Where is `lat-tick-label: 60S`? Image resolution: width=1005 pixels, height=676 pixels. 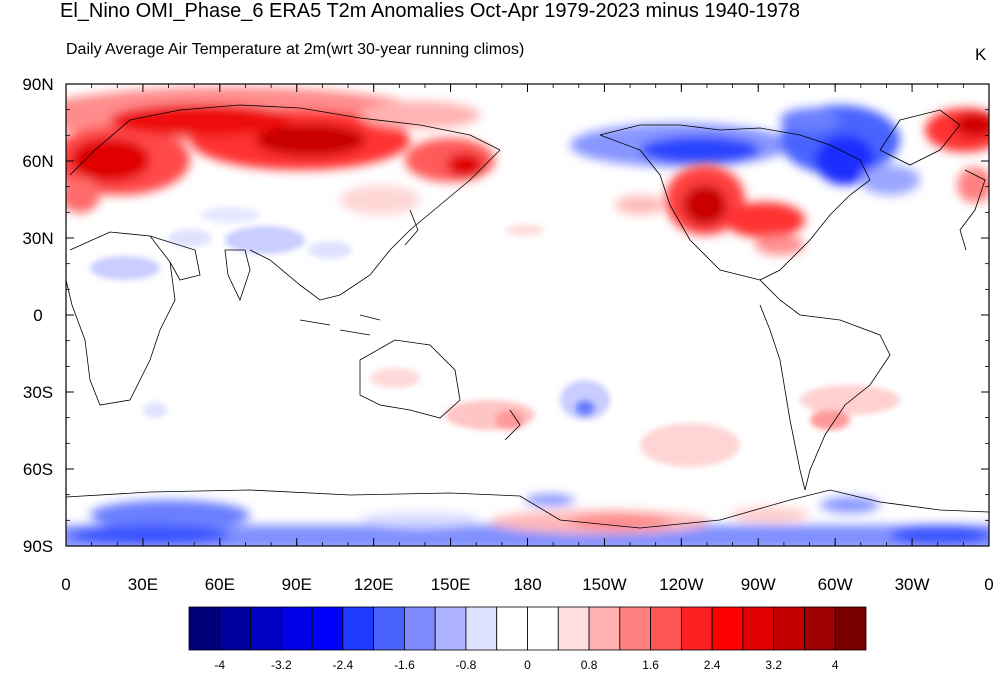 lat-tick-label: 60S is located at coordinates (38, 469).